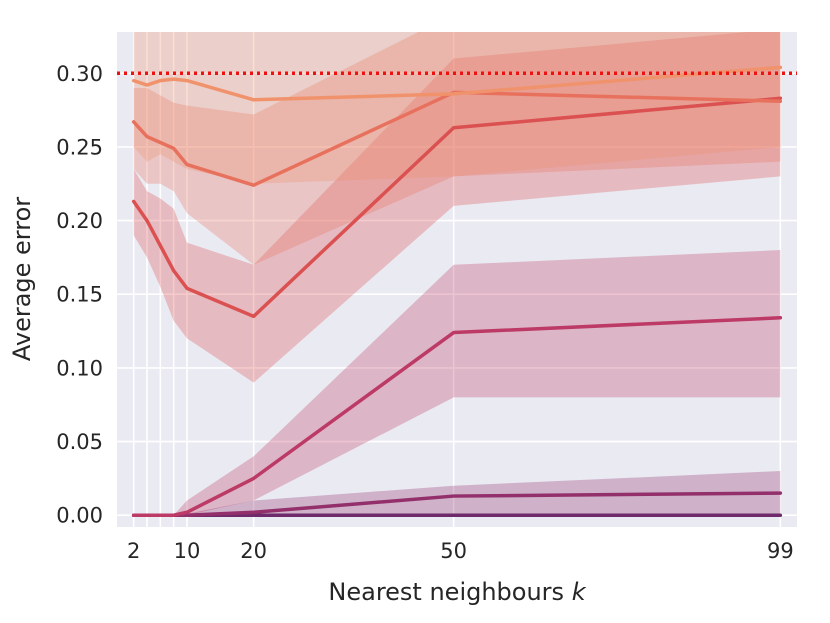  I want to click on x-tick-label: 20, so click(253, 551).